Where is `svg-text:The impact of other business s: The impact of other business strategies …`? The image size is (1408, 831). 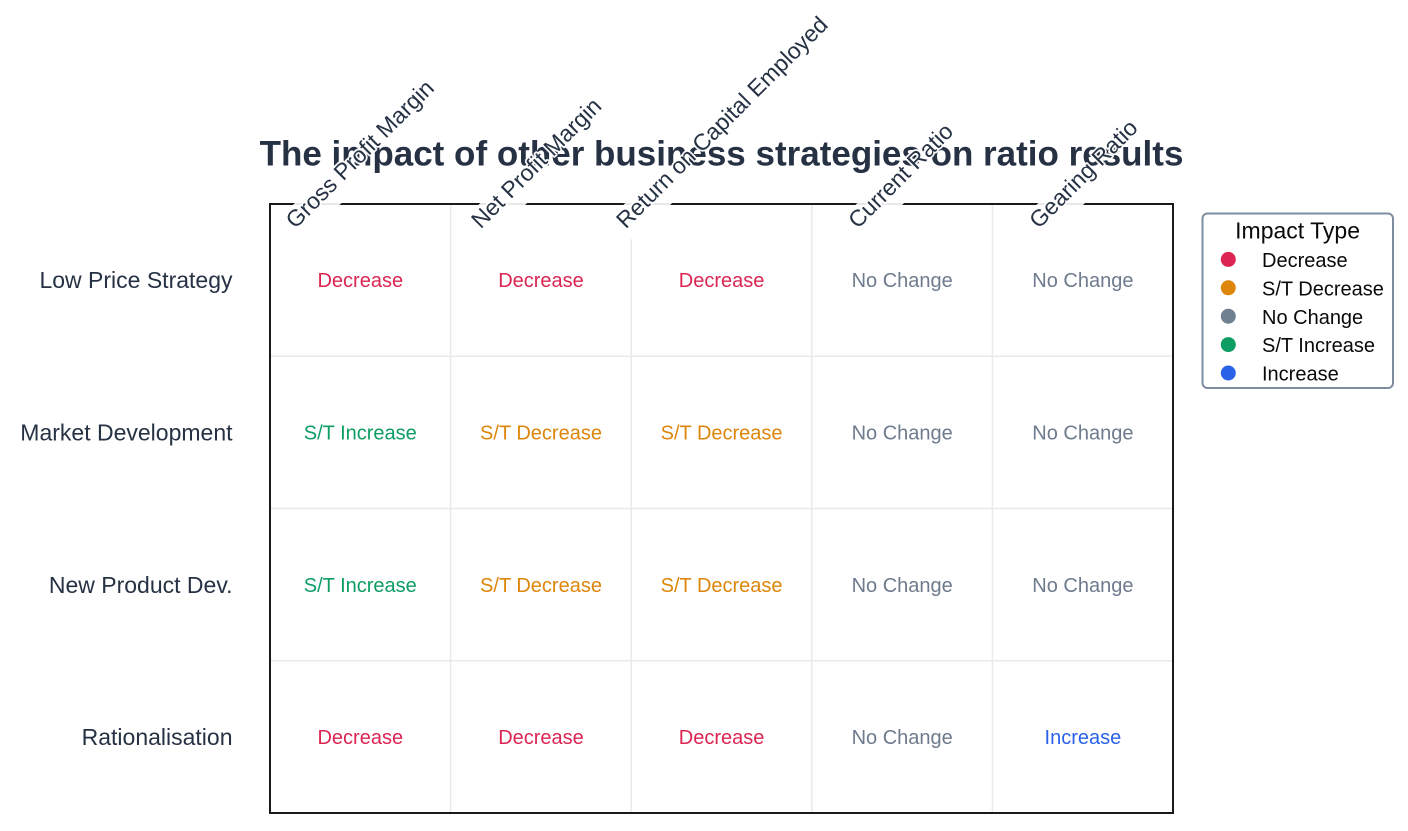 svg-text:The impact of other business s: The impact of other business strategies … is located at coordinates (722, 154).